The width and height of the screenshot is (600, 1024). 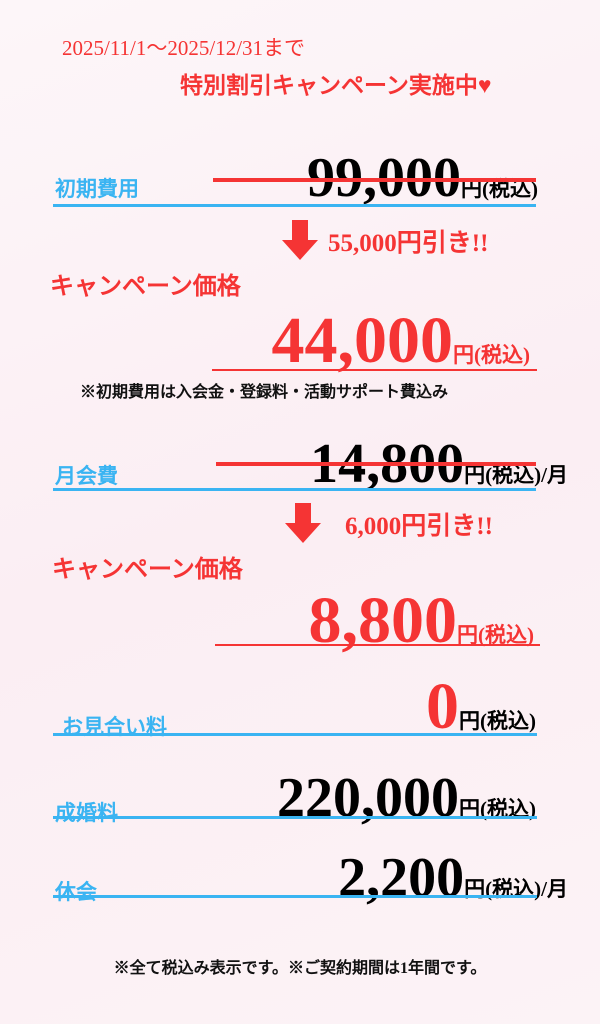 What do you see at coordinates (294, 489) in the screenshot?
I see `monthly-underline` at bounding box center [294, 489].